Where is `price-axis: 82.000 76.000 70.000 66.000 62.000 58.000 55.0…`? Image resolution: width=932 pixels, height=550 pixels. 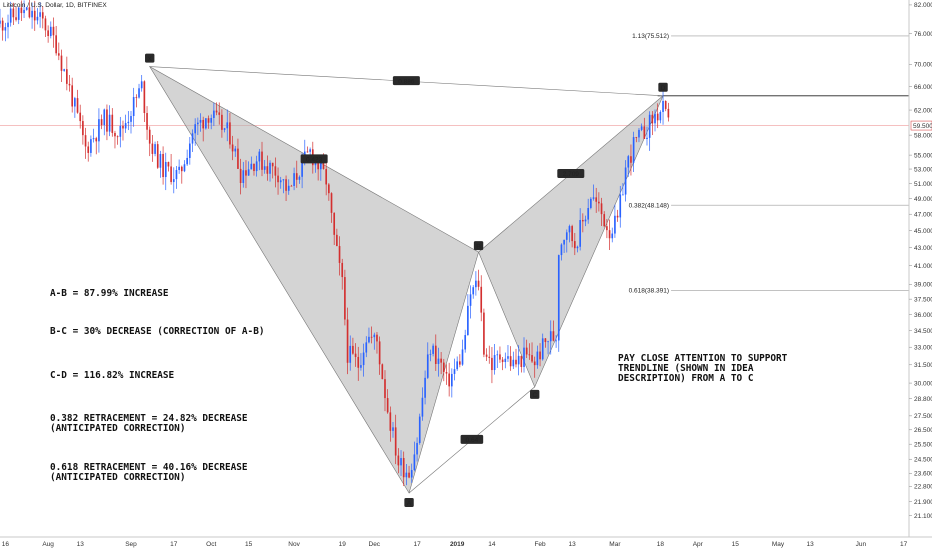 price-axis: 82.000 76.000 70.000 66.000 62.000 58.000 55.0… is located at coordinates (920, 261).